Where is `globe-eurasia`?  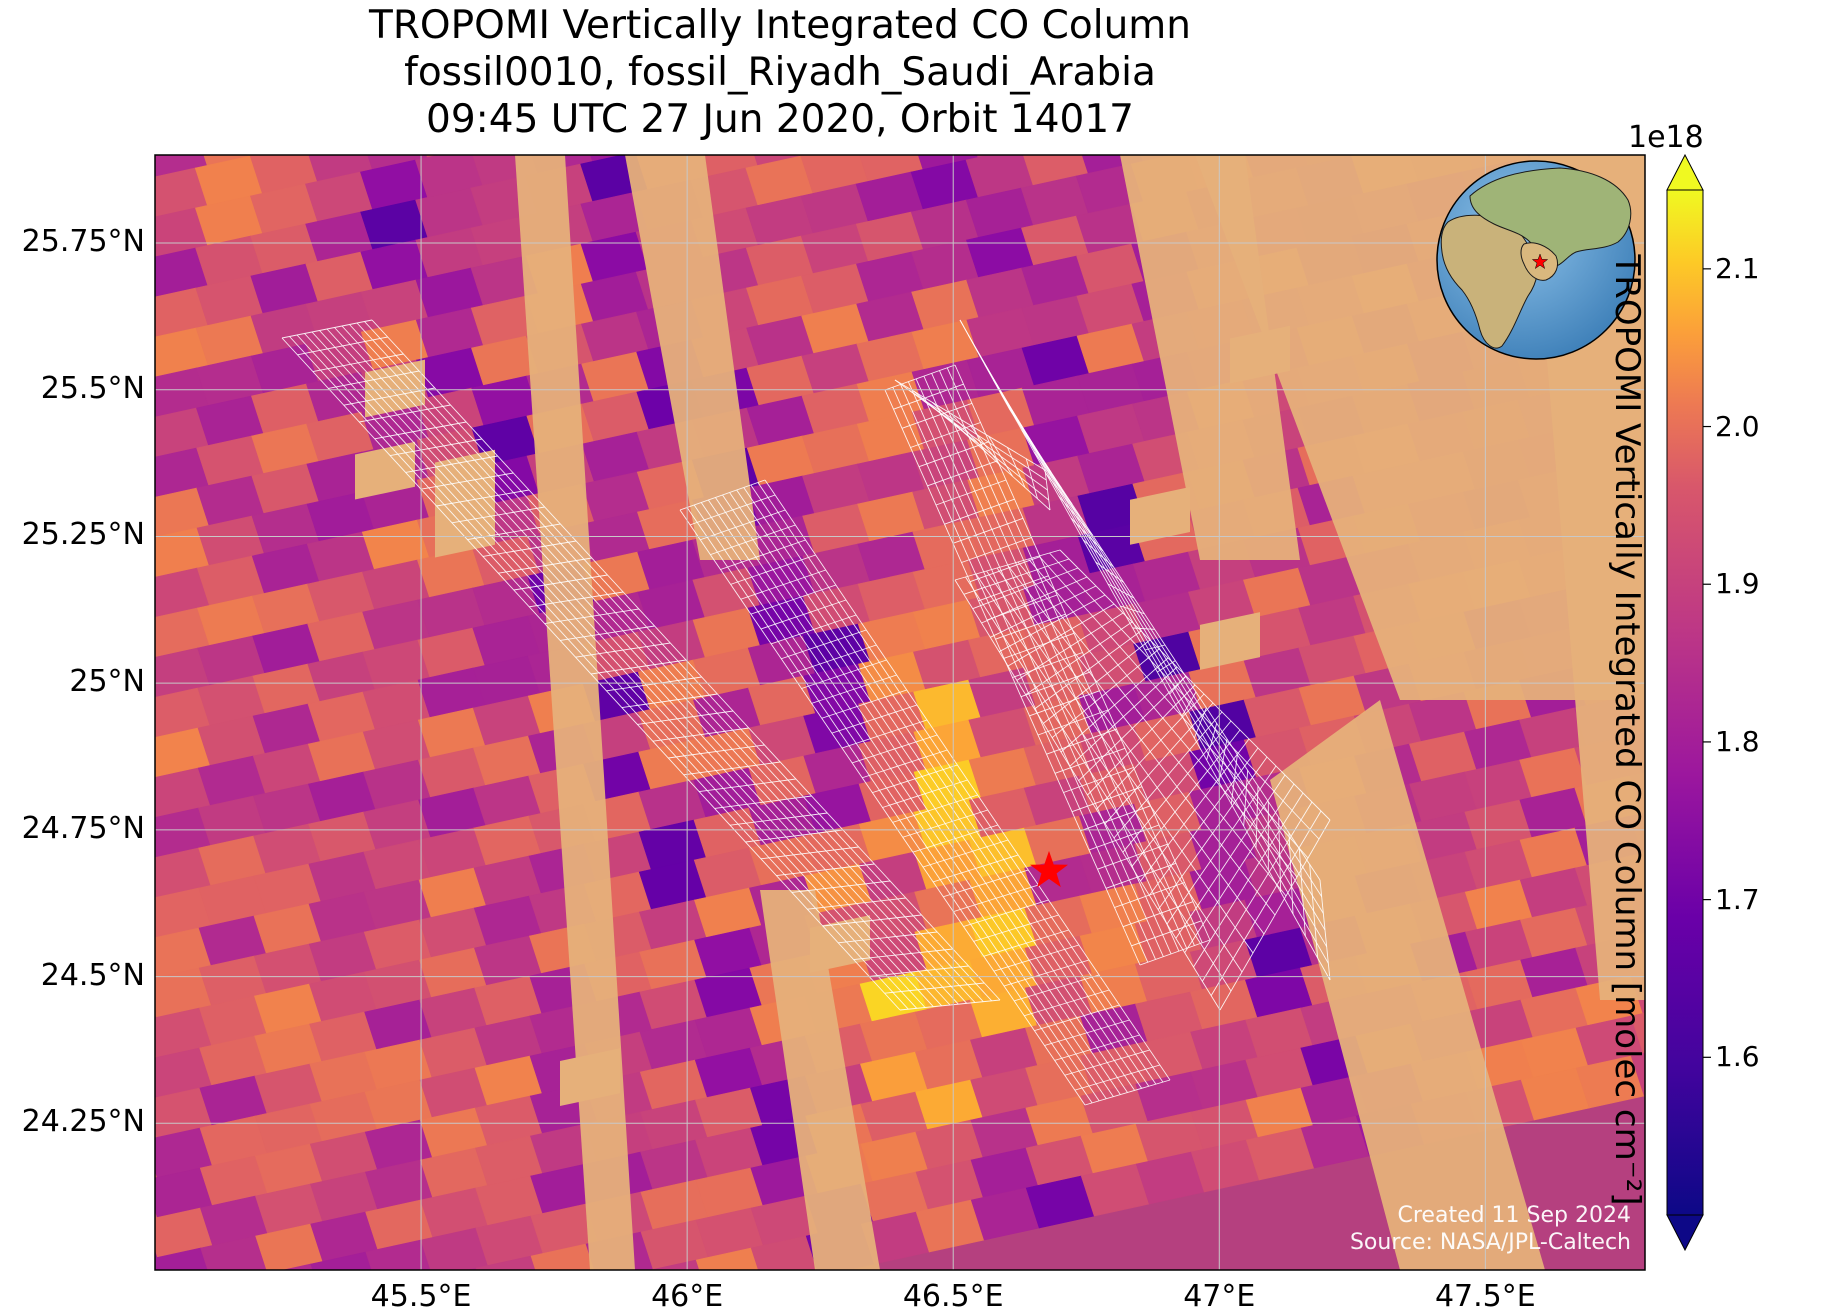 globe-eurasia is located at coordinates (1550, 217).